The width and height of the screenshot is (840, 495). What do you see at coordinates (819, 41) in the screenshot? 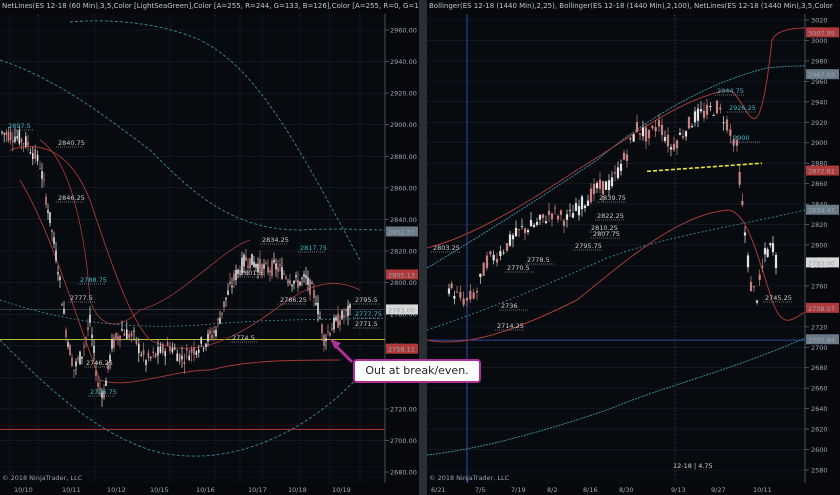
I see `right-ytick-label: 3000` at bounding box center [819, 41].